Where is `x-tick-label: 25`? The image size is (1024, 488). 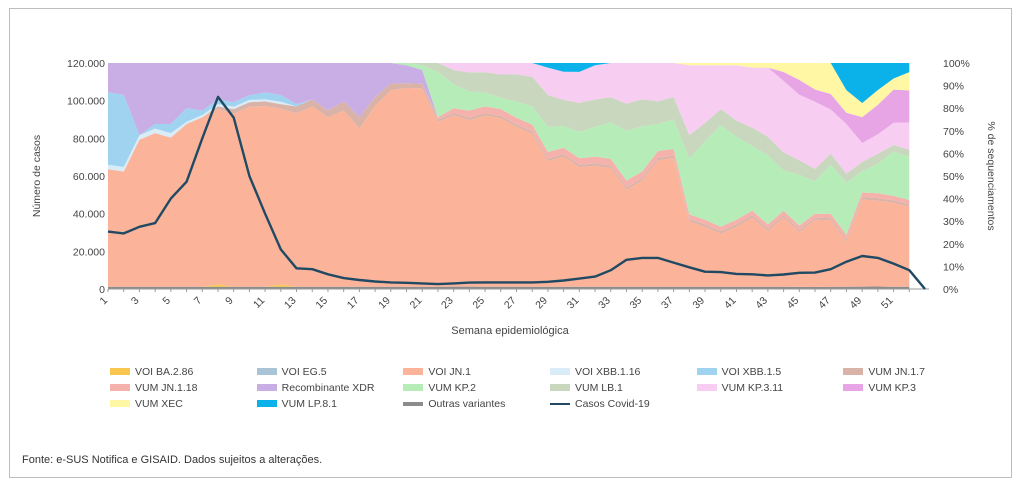
x-tick-label: 25 is located at coordinates (478, 303).